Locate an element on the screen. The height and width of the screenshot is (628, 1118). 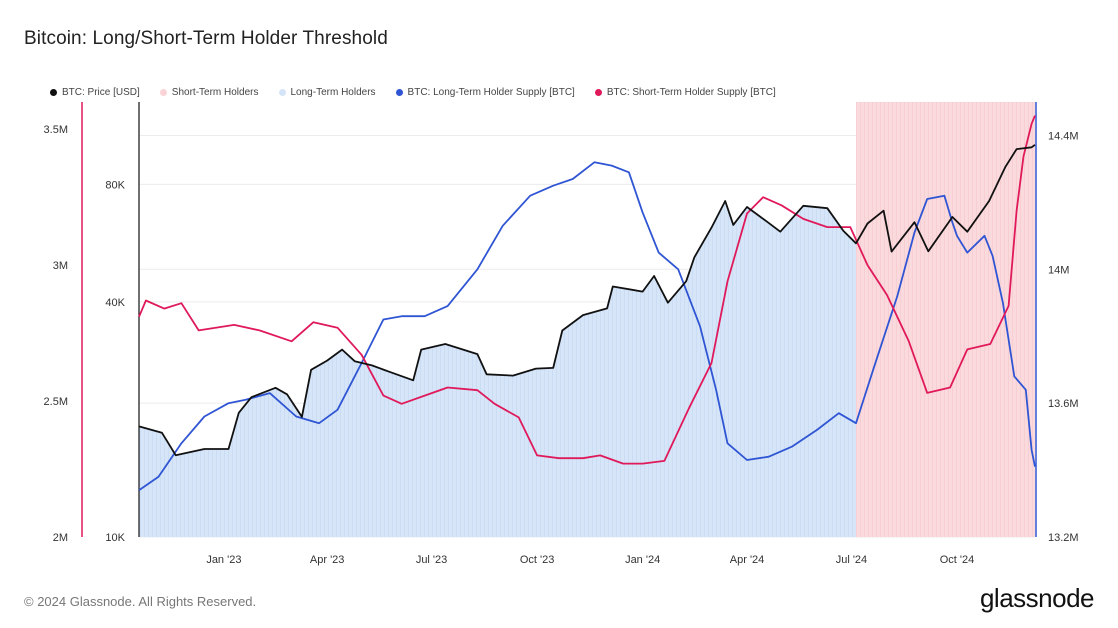
legend-item-lth-supply: BTC: Long-Term Holder Supply [BTC] is located at coordinates (485, 92).